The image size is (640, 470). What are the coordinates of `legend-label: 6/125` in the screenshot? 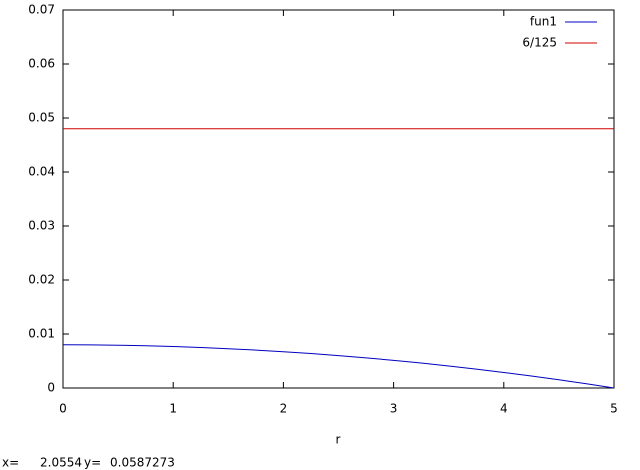 It's located at (539, 43).